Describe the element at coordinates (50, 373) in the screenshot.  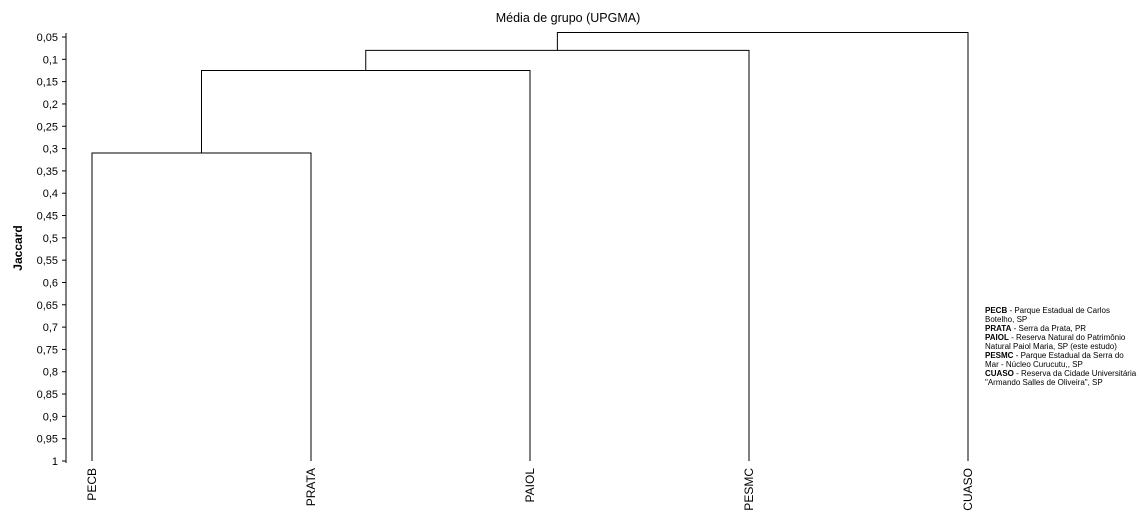
I see `y-tick-label: 0,8` at that location.